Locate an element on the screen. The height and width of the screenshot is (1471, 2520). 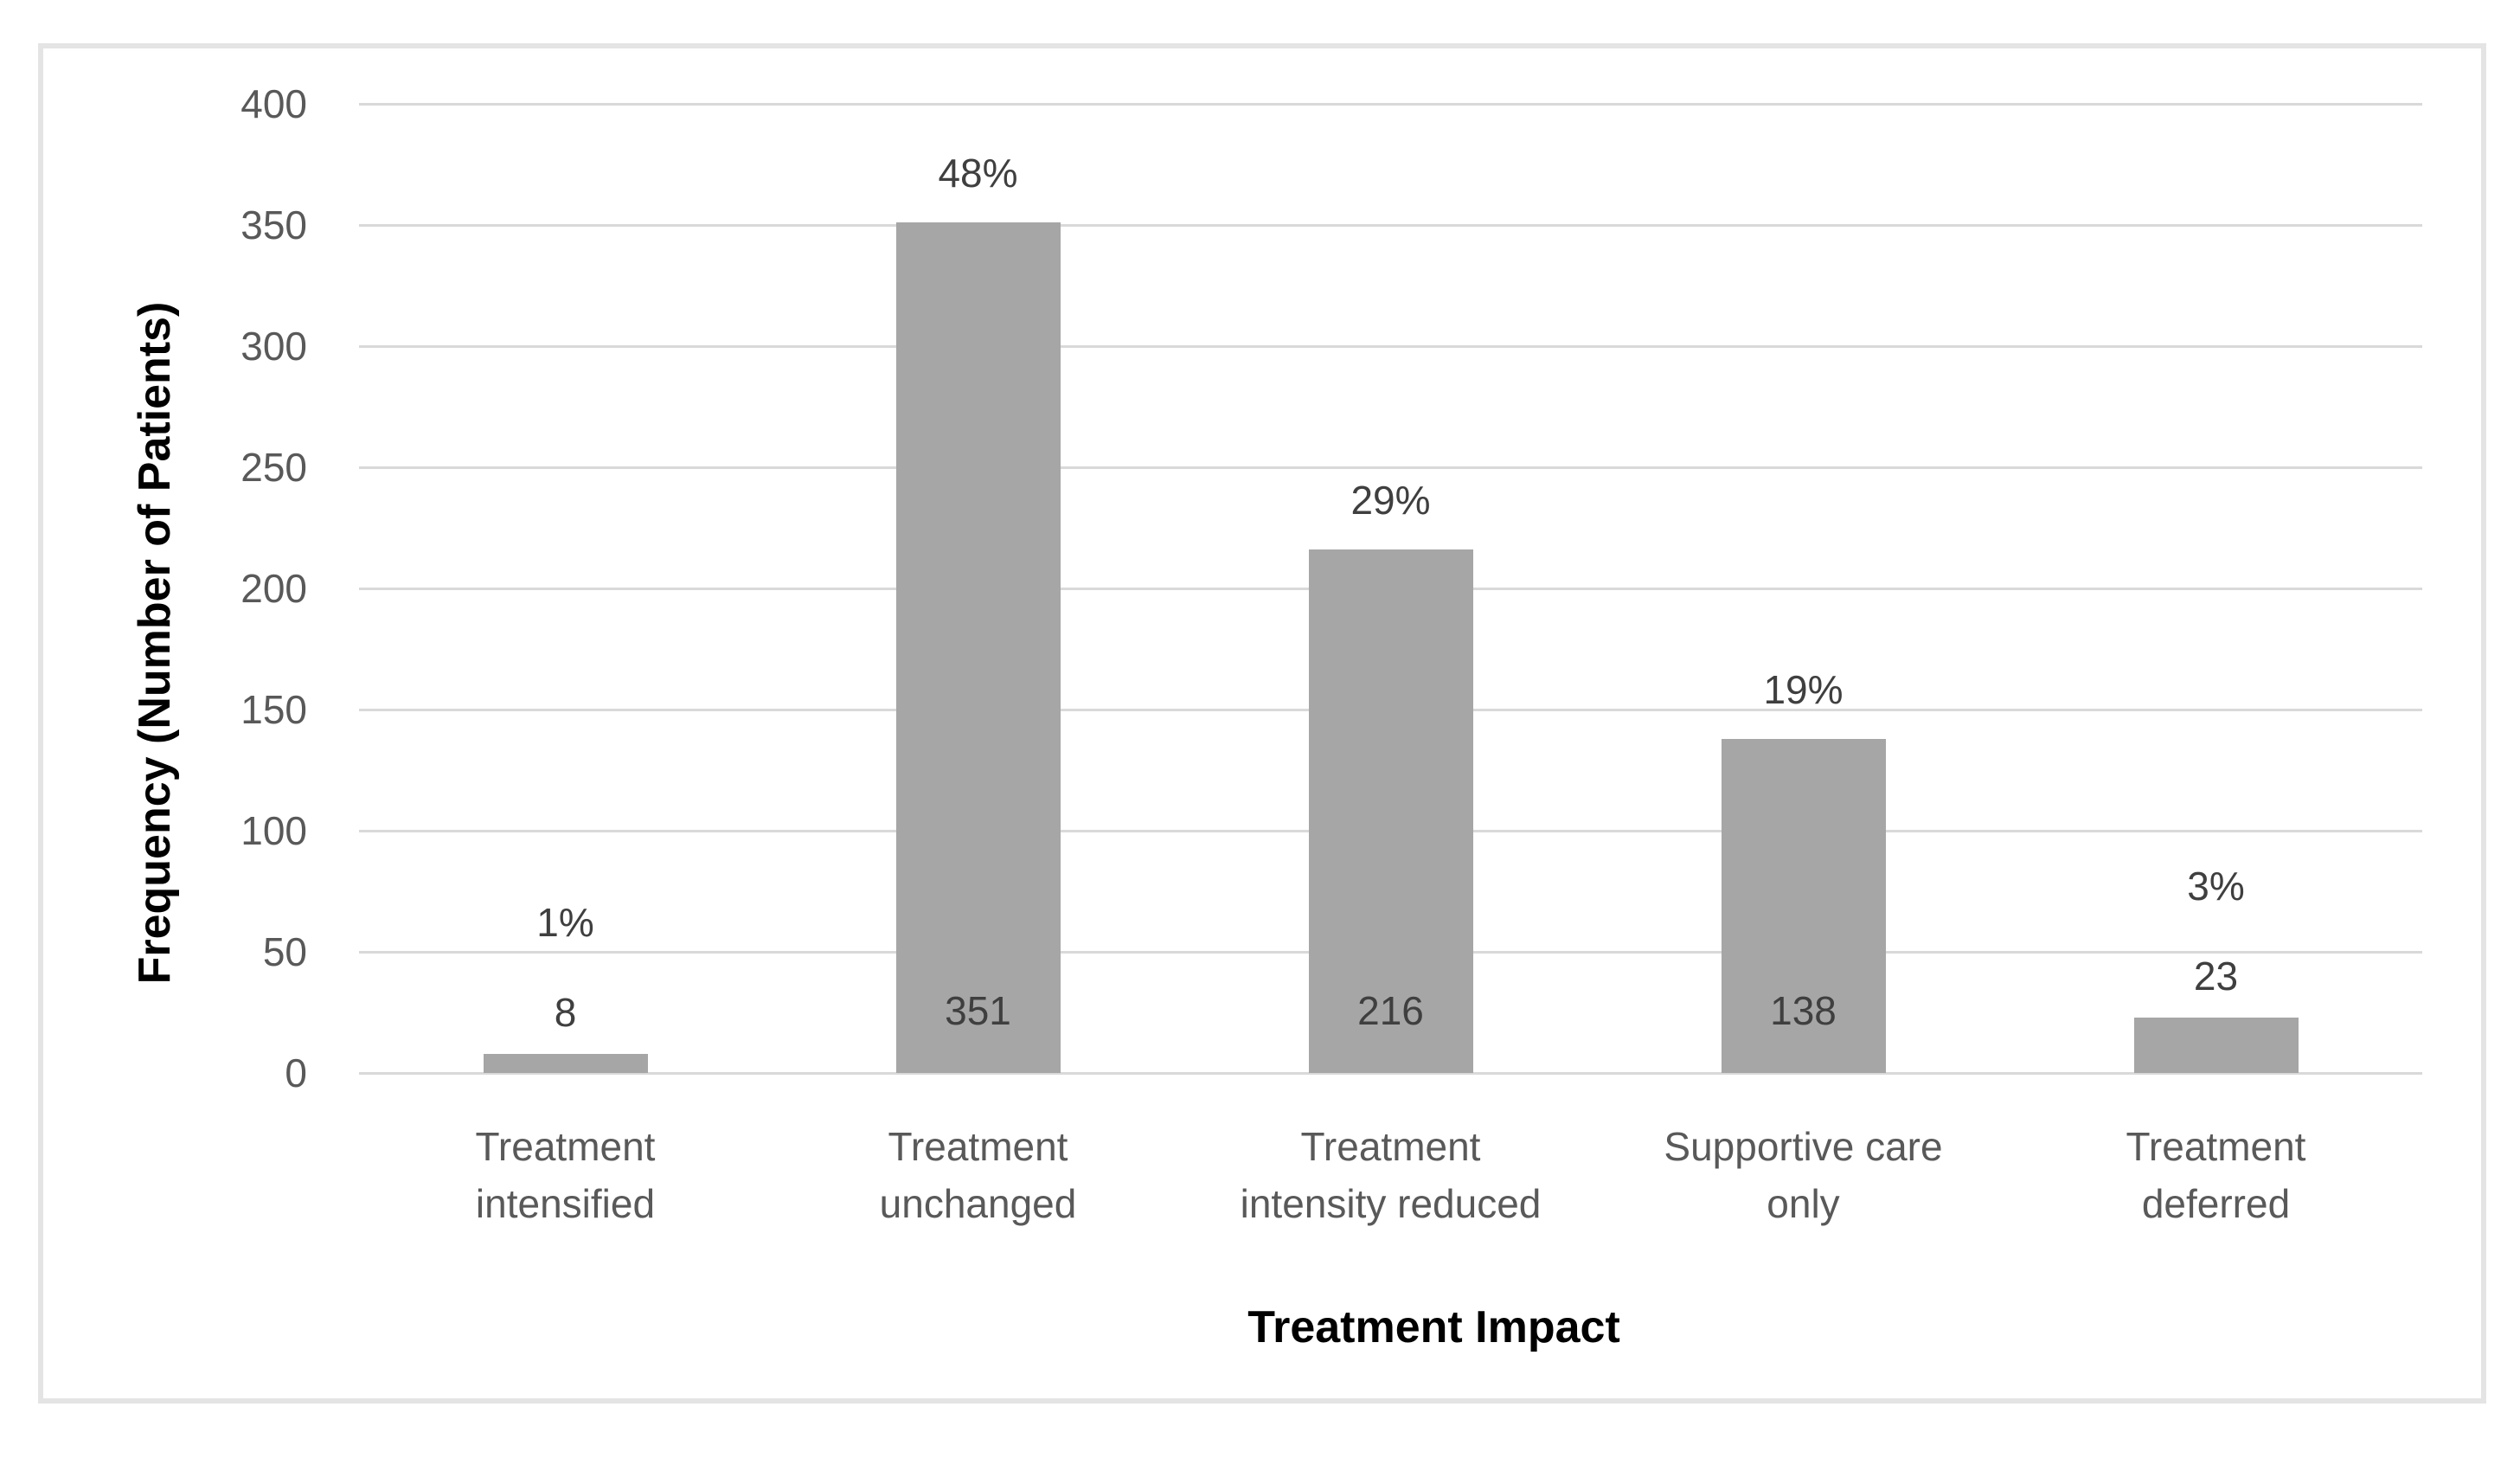
y-tick-label-350: 350 is located at coordinates (273, 224).